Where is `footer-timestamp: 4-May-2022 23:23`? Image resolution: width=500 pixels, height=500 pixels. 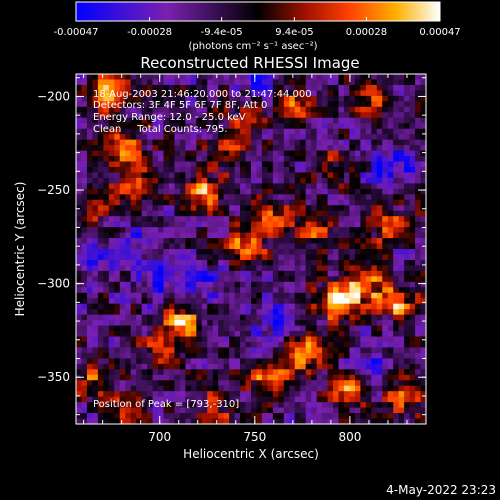
footer-timestamp: 4-May-2022 23:23 is located at coordinates (441, 490).